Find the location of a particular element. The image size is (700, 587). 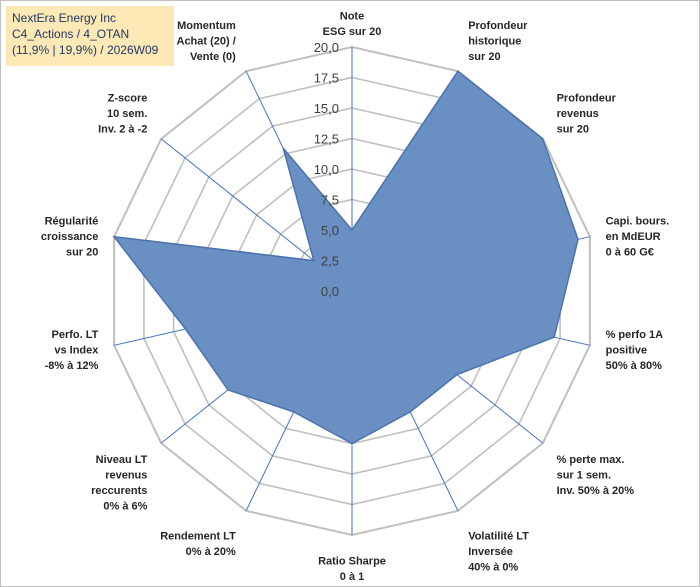

axis-label-line: Momentum is located at coordinates (206, 26).